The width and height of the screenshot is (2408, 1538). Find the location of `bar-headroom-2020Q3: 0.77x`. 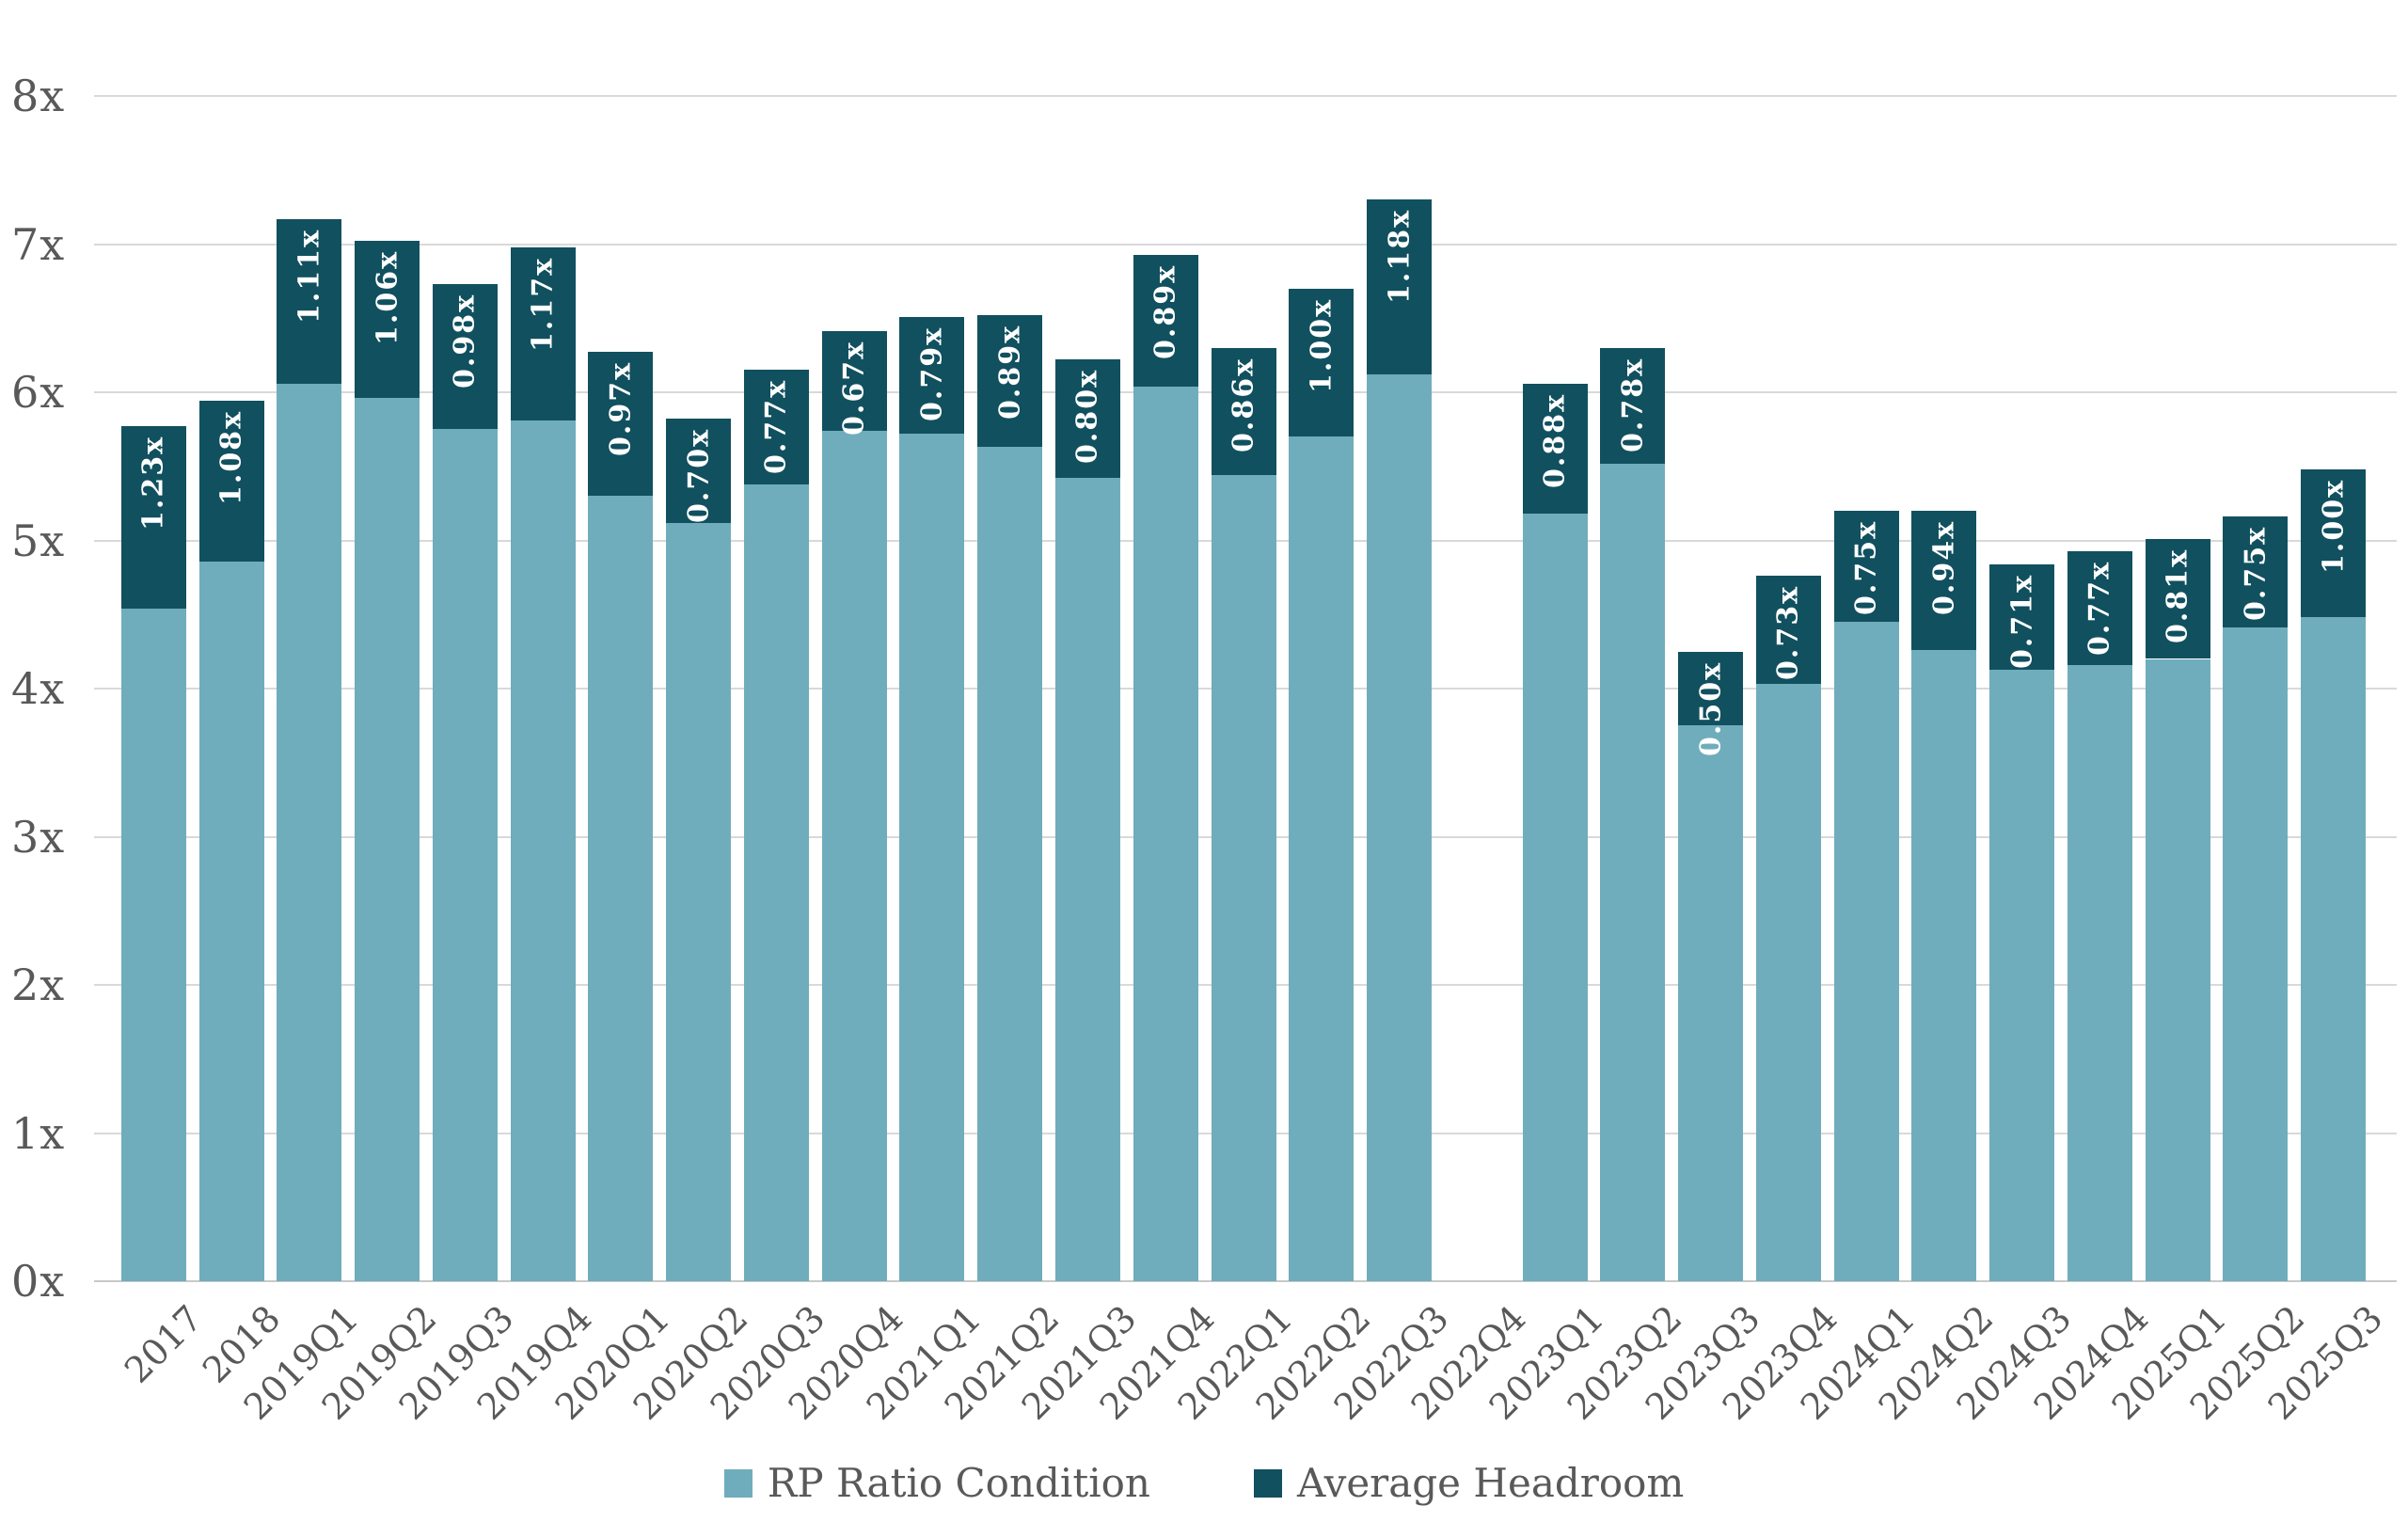

bar-headroom-2020Q3: 0.77x is located at coordinates (776, 427).